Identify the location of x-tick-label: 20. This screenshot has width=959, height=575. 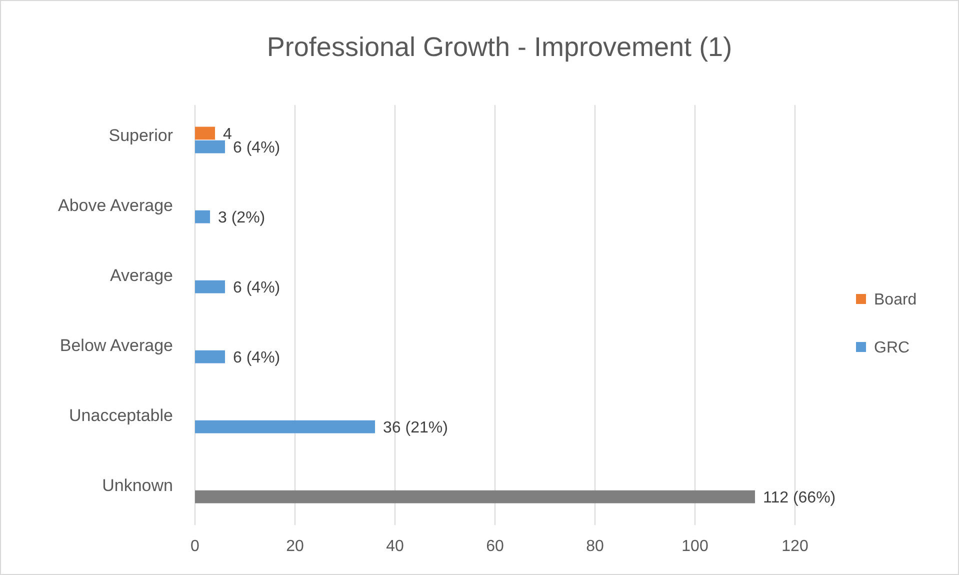
(295, 546).